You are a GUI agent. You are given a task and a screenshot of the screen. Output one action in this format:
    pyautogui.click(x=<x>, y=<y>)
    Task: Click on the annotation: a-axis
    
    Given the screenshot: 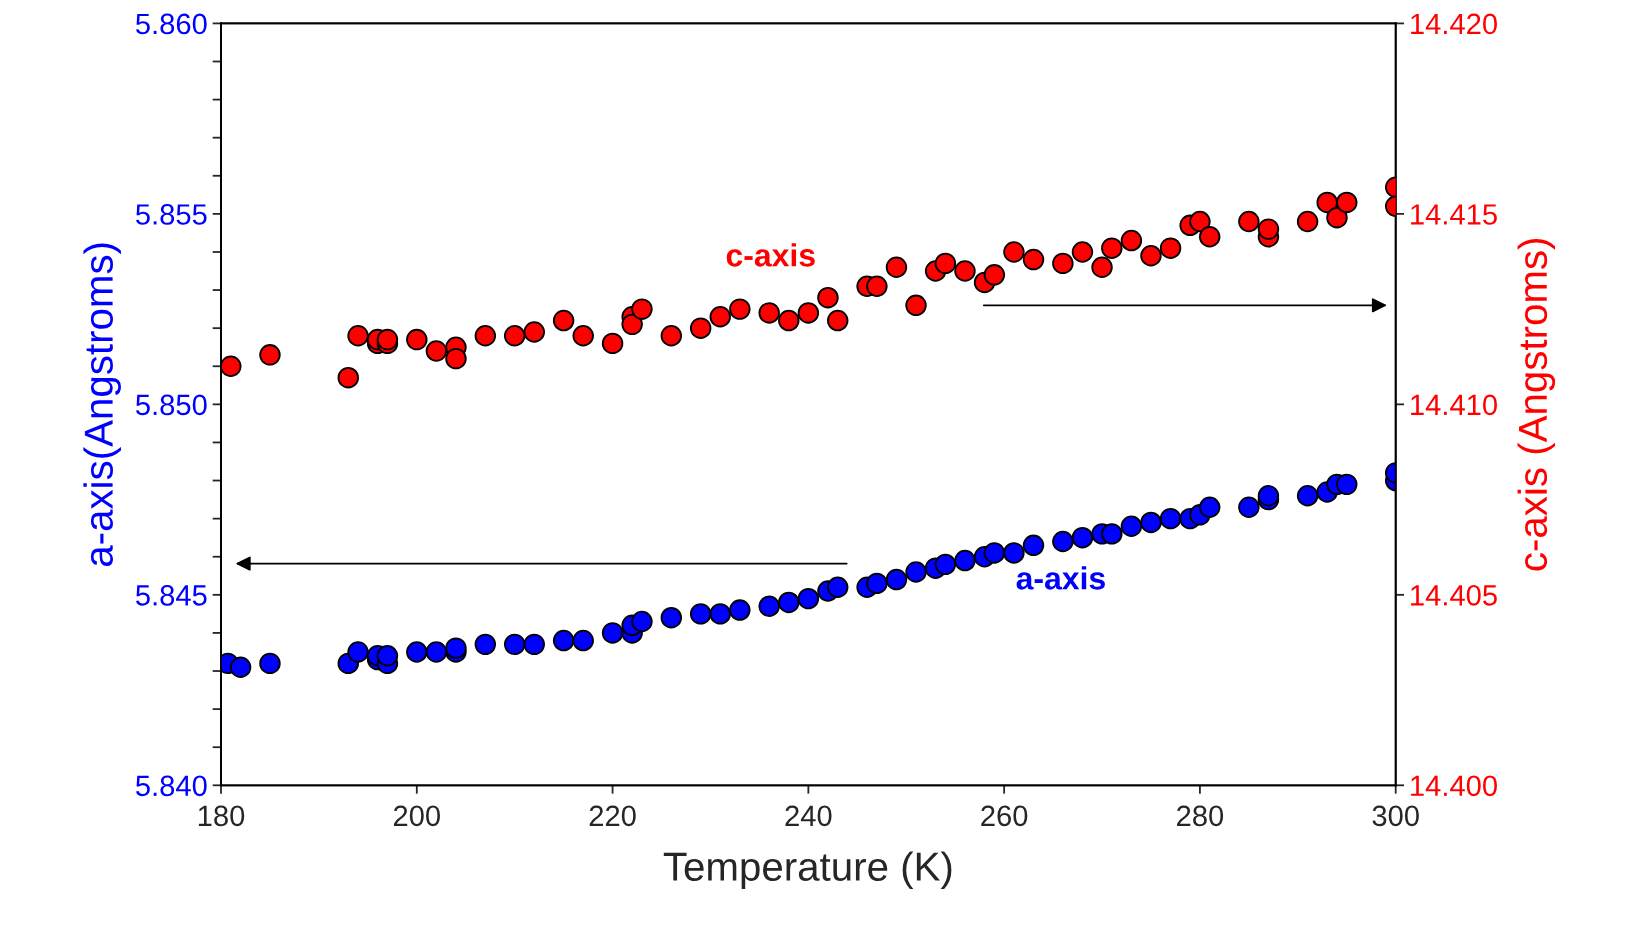 What is the action you would take?
    pyautogui.click(x=1060, y=578)
    